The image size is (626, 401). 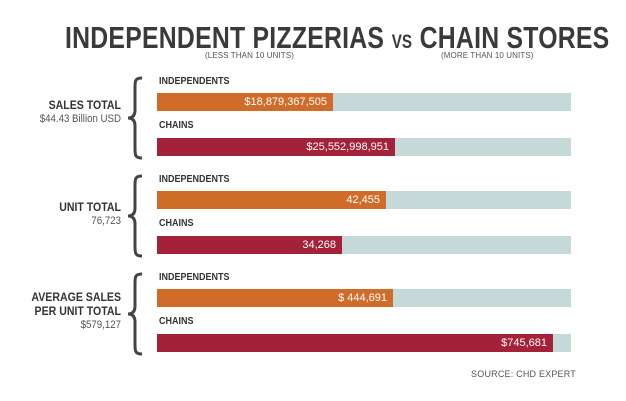 I want to click on group-label-unit-total: UNIT TOTAL 76,723, so click(x=60, y=214).